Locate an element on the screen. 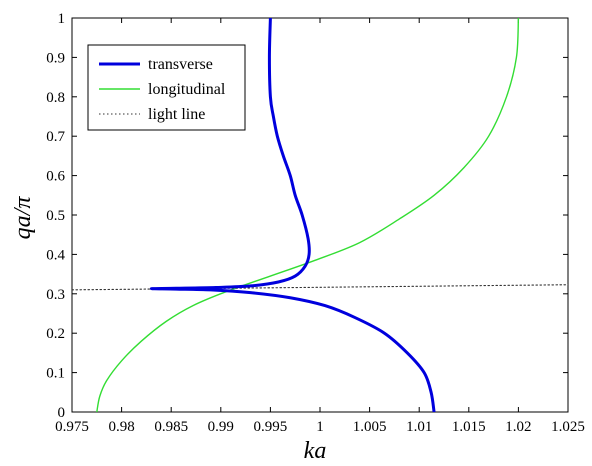  y-tick-label: 0.7 is located at coordinates (55, 137).